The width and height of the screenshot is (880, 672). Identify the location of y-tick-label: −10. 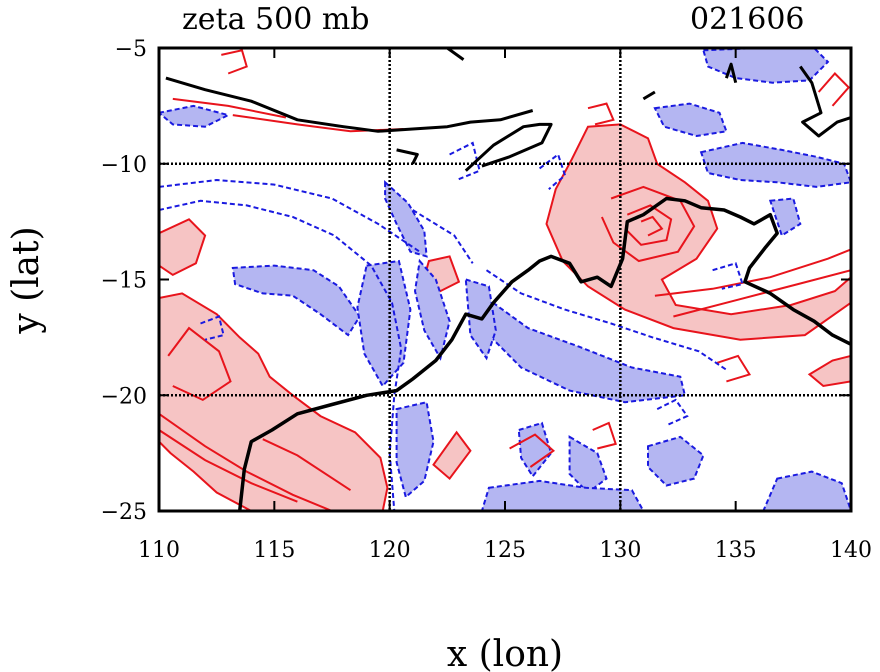
(124, 165).